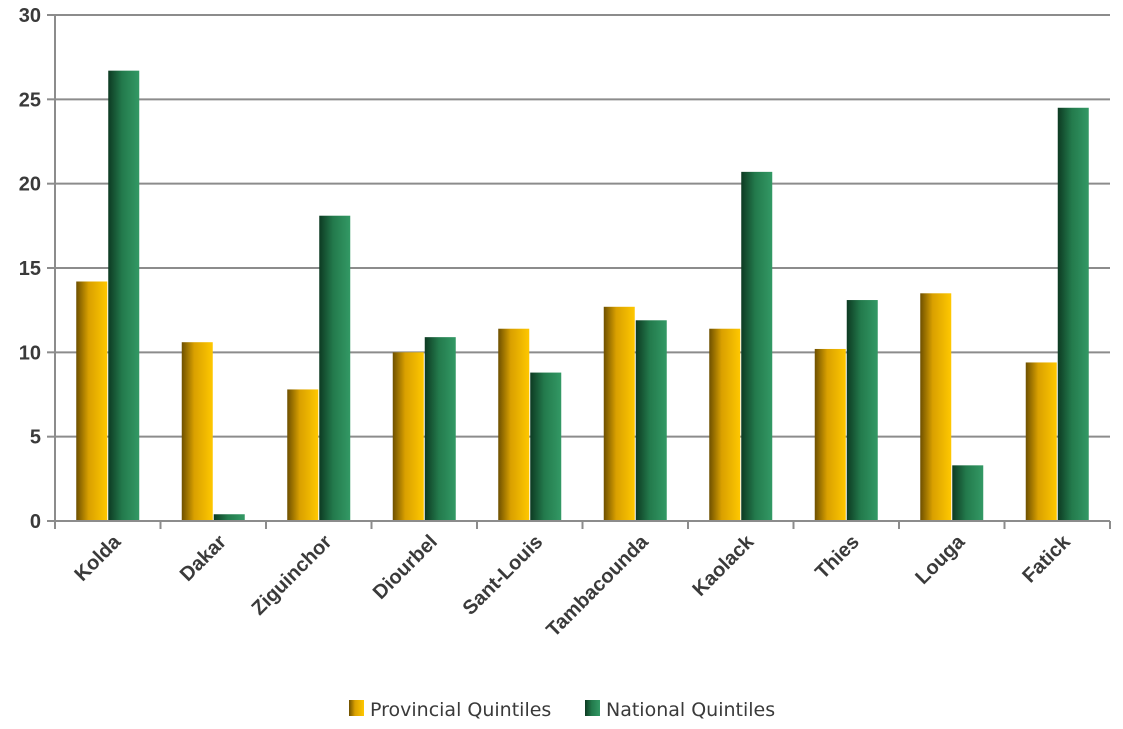 The height and width of the screenshot is (729, 1123). I want to click on bar-provincial-ziguinchor, so click(303, 455).